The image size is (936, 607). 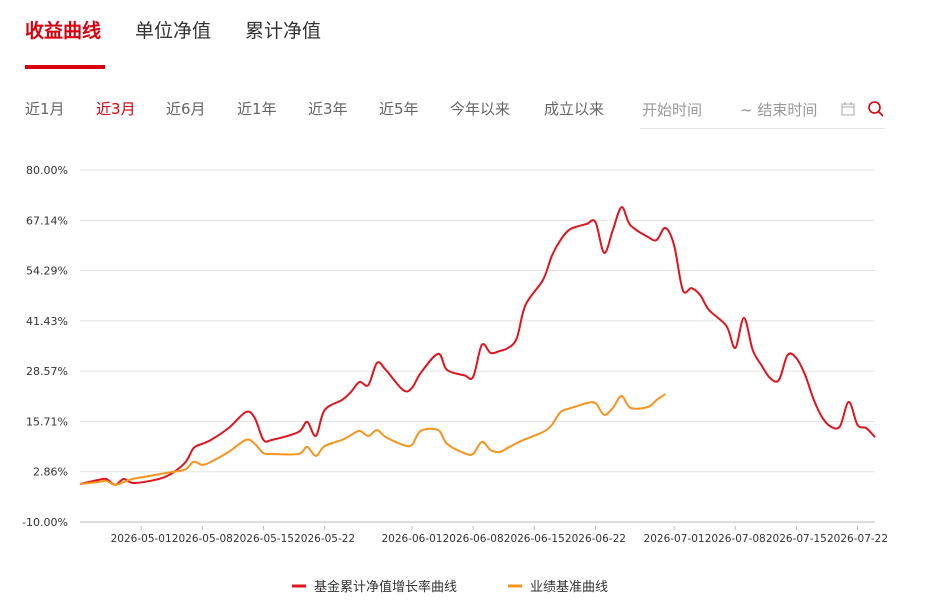 I want to click on legend-label: 业绩基准曲线, so click(x=569, y=587).